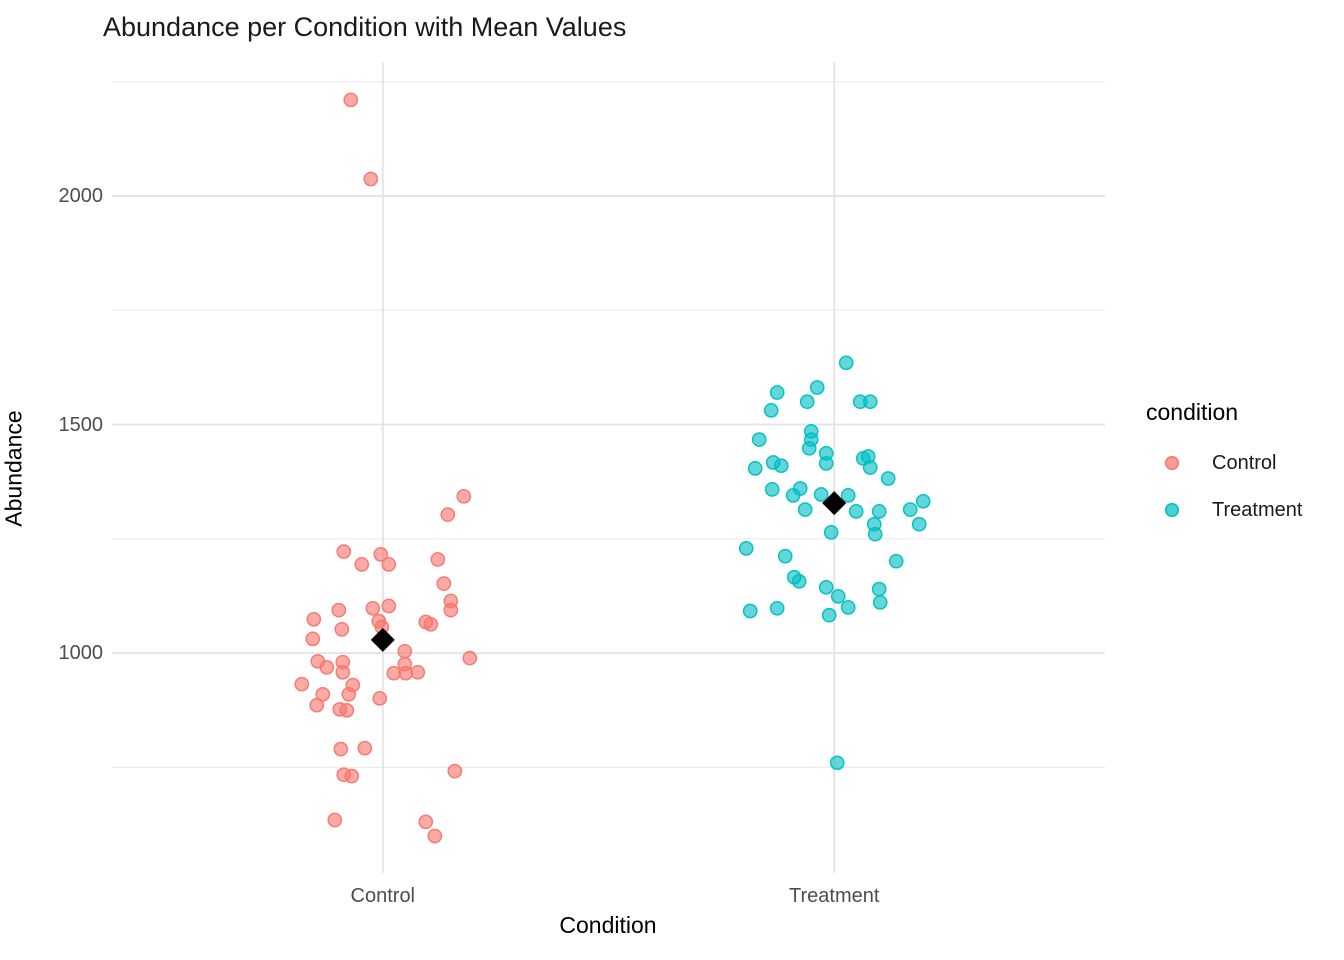  What do you see at coordinates (1172, 463) in the screenshot?
I see `control-key-dot-icon` at bounding box center [1172, 463].